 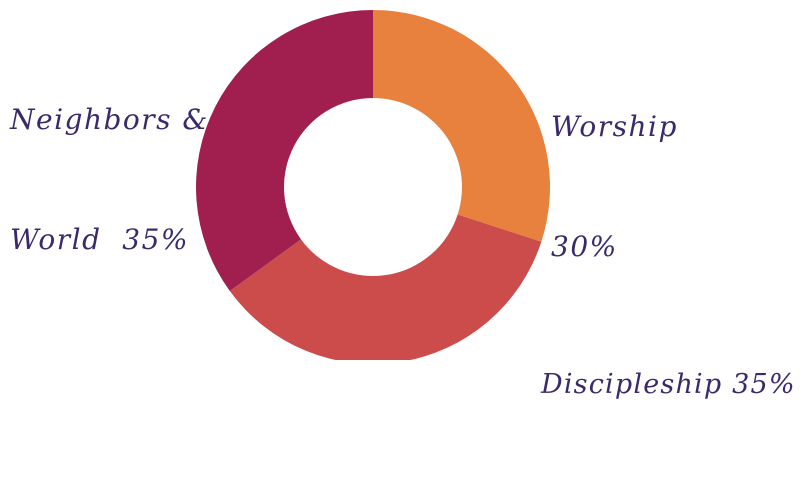 I want to click on slice-label-neighbors-name: Neighbors &, so click(x=109, y=119).